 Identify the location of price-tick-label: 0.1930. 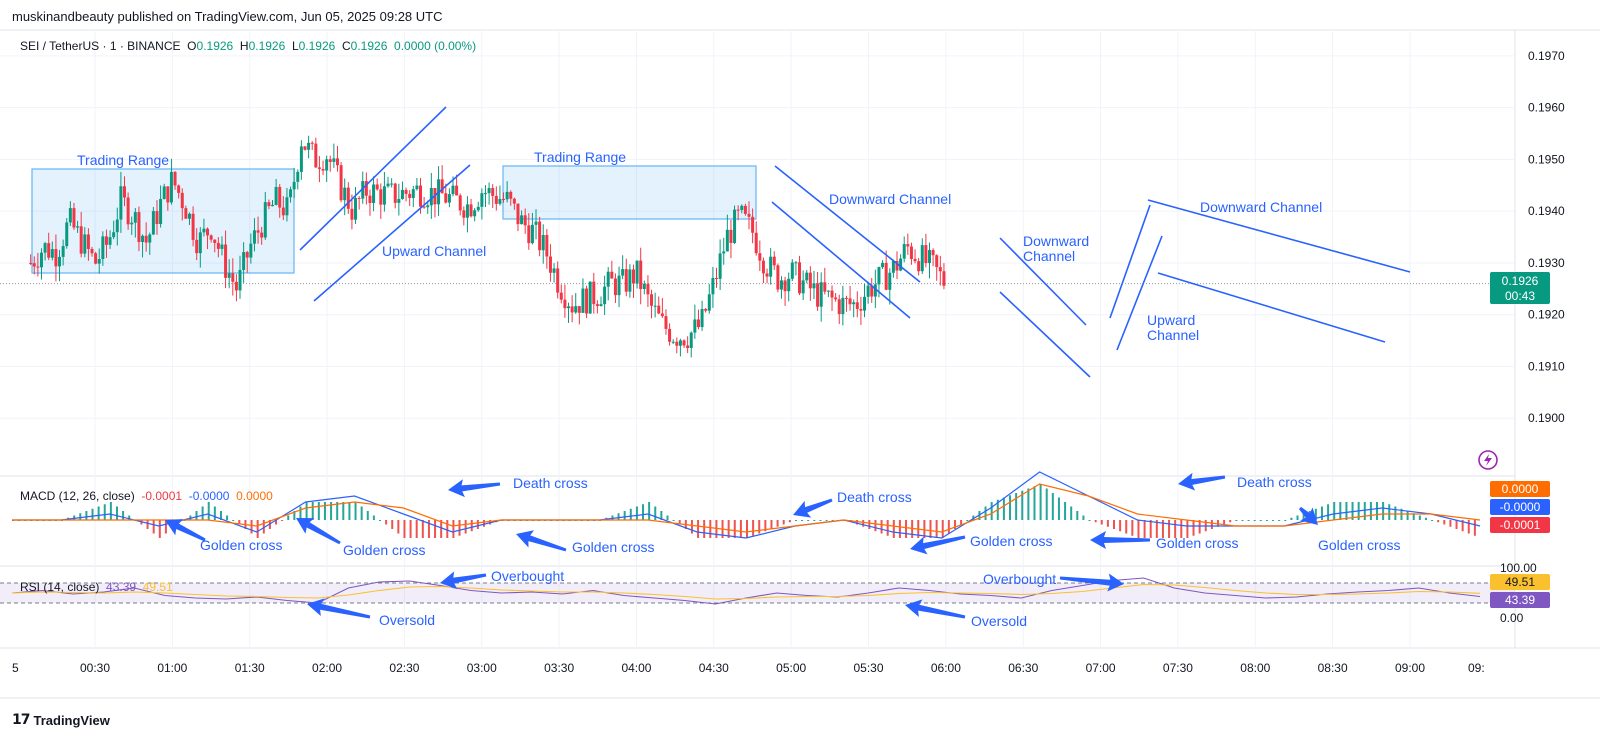
(1546, 263).